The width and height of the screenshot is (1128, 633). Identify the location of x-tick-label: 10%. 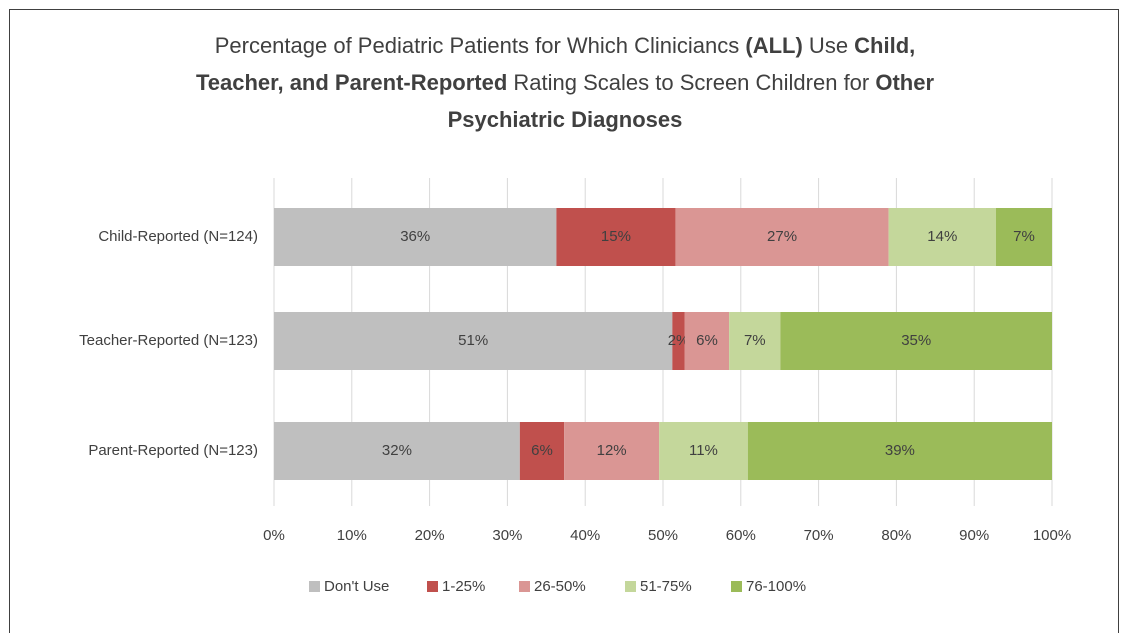
(352, 535).